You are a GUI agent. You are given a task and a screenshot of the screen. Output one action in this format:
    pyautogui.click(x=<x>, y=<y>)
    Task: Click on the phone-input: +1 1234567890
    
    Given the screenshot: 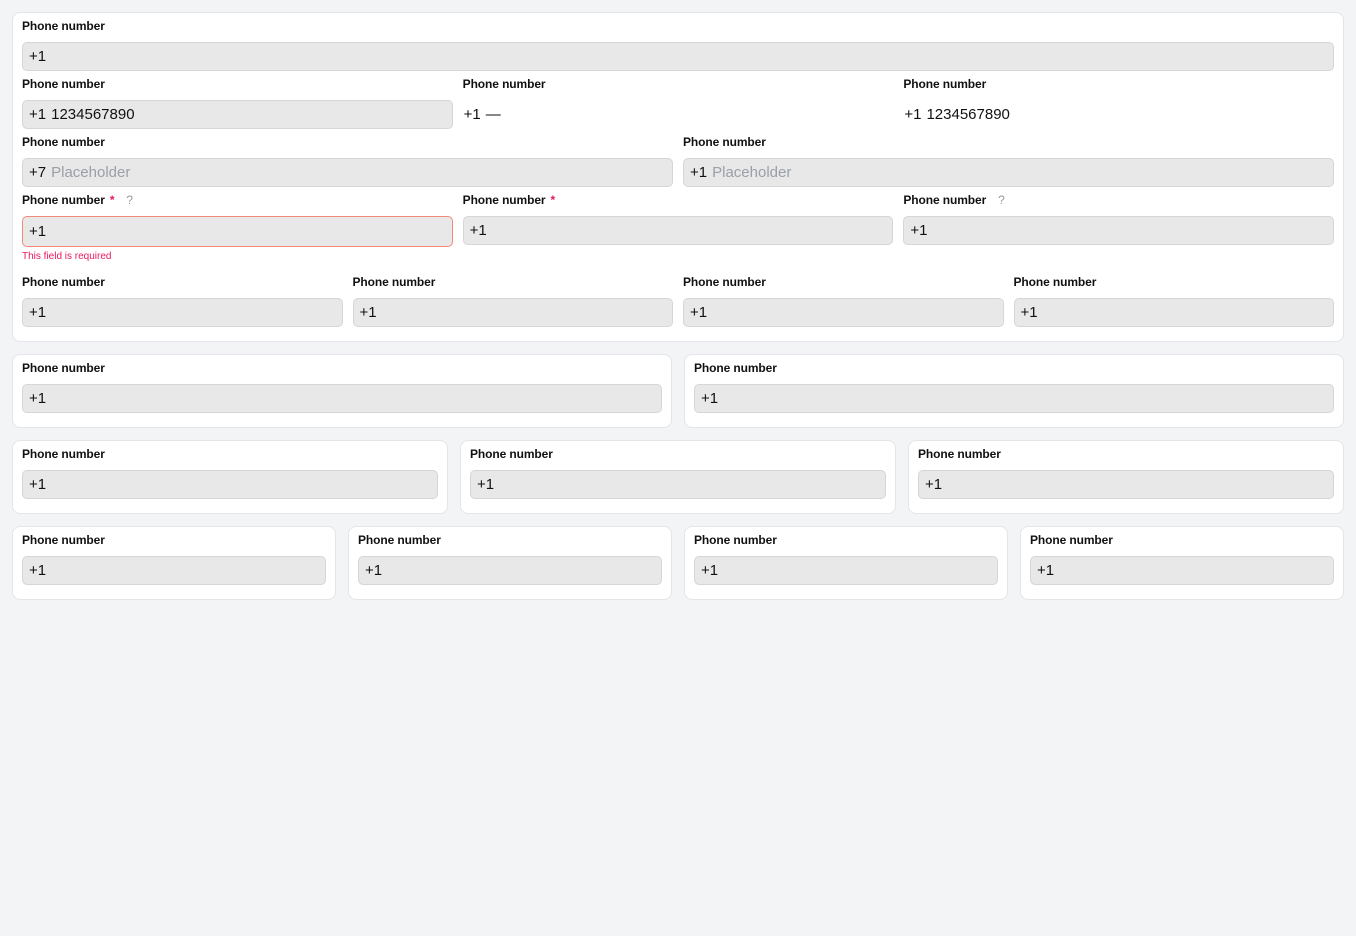 What is the action you would take?
    pyautogui.click(x=237, y=114)
    